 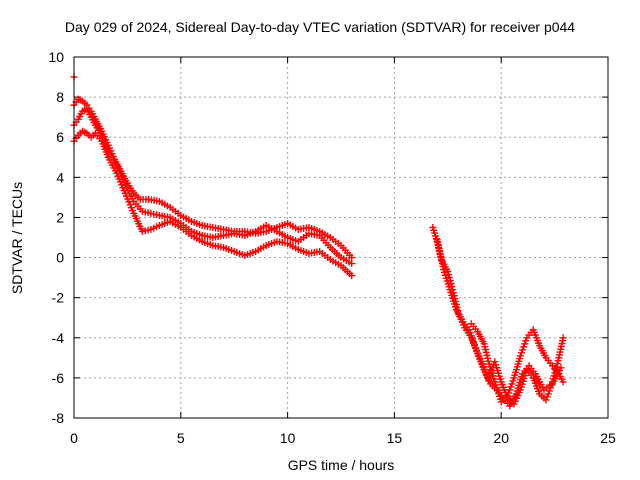 I want to click on y-axis-label: SDTVAR / TECUs, so click(x=17, y=238).